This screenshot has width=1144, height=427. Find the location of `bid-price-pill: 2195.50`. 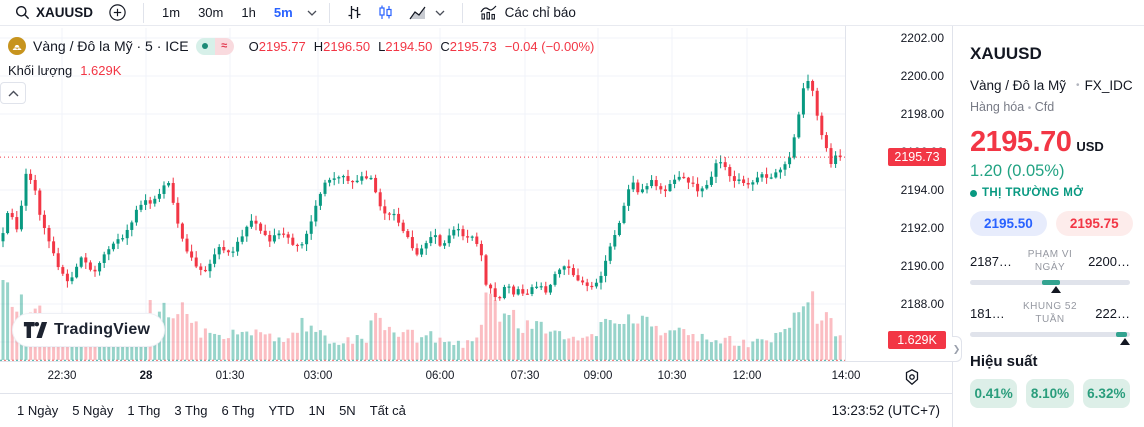

bid-price-pill: 2195.50 is located at coordinates (1008, 223).